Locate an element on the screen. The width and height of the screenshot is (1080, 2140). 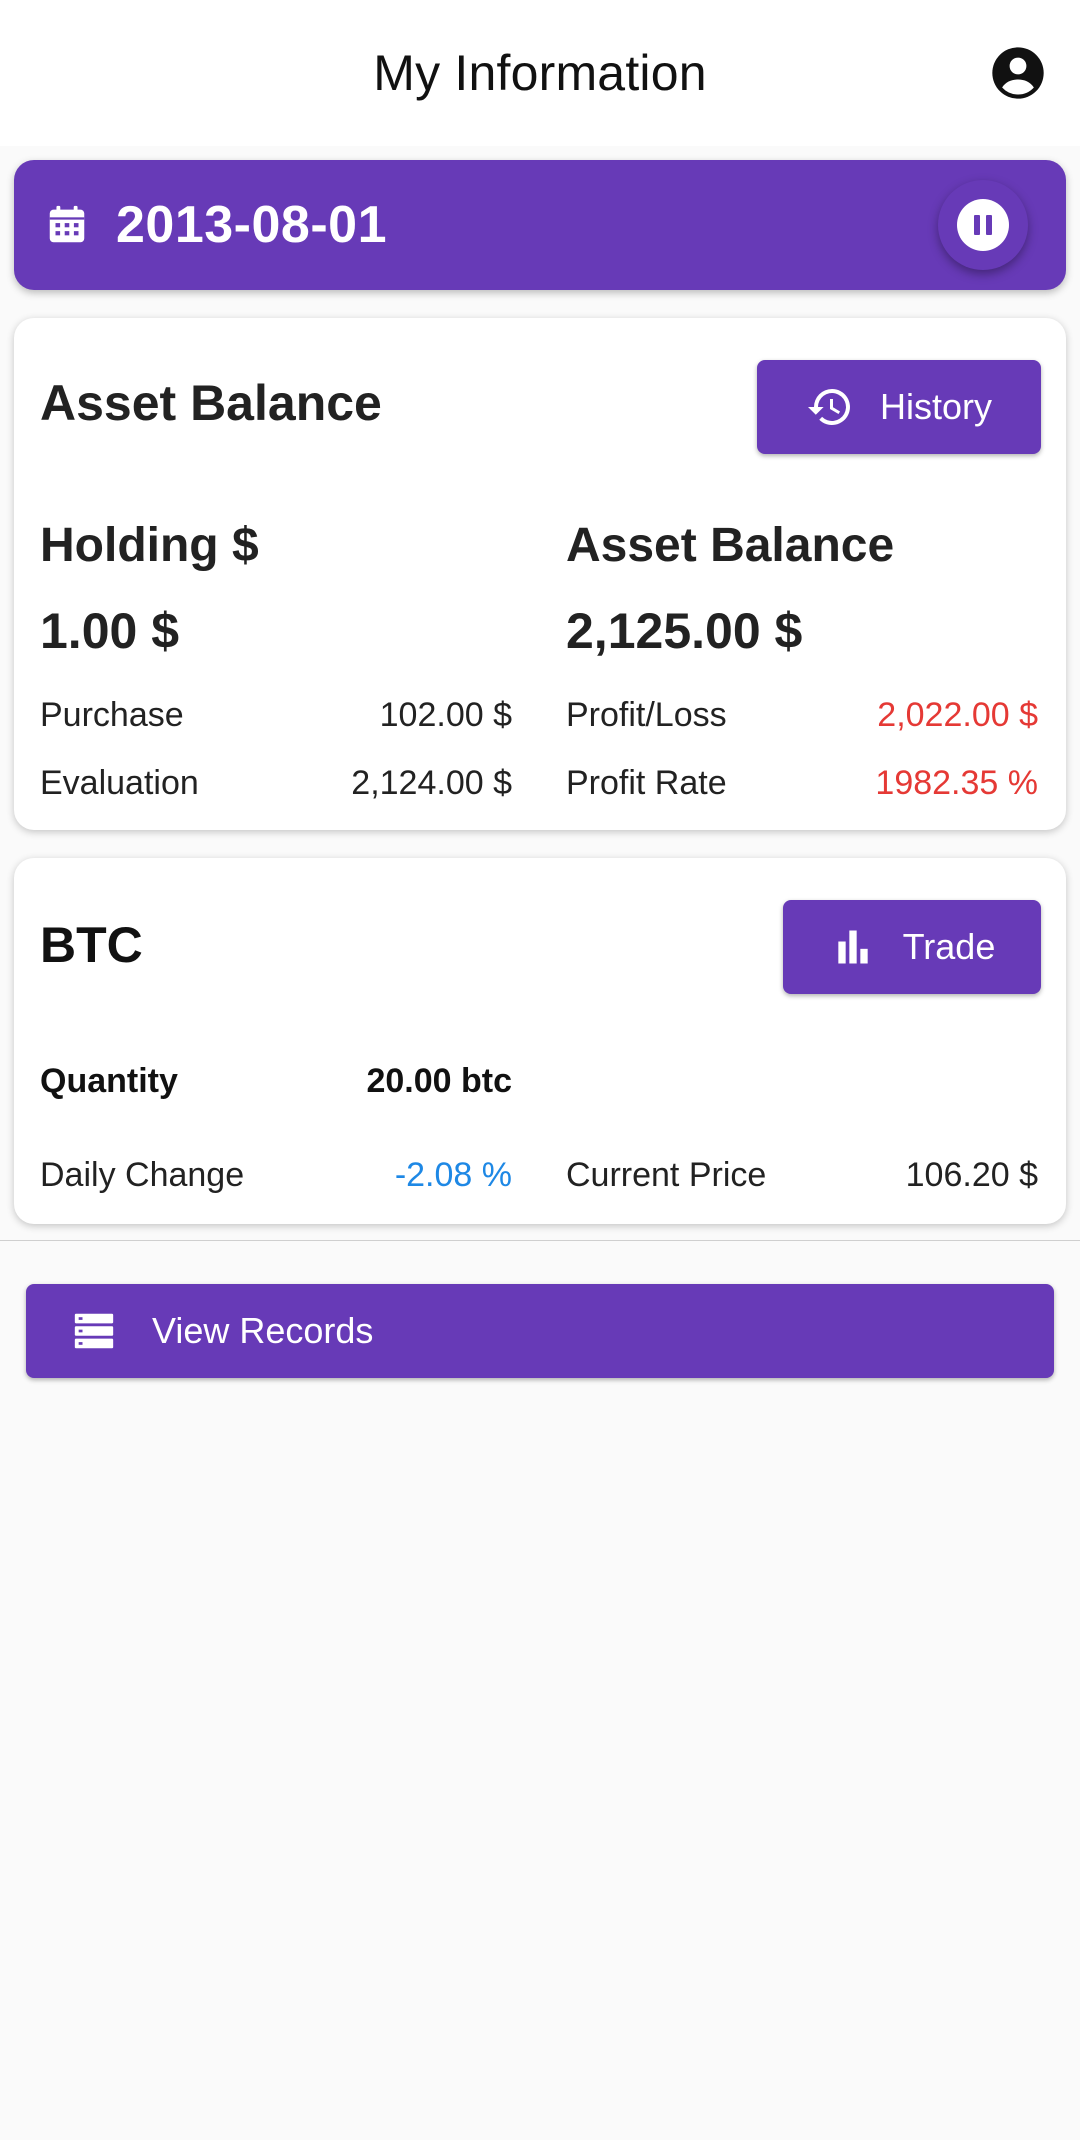
page-title: My Information is located at coordinates (540, 73).